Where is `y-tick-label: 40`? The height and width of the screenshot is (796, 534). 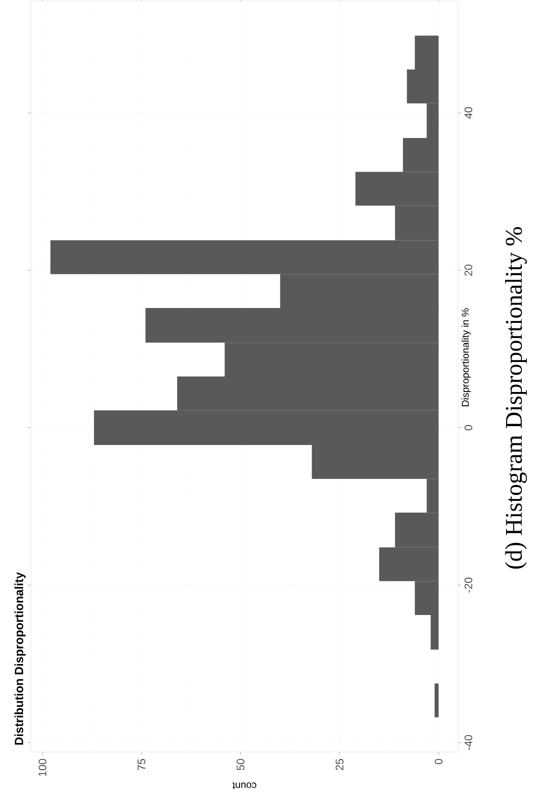
y-tick-label: 40 is located at coordinates (468, 113).